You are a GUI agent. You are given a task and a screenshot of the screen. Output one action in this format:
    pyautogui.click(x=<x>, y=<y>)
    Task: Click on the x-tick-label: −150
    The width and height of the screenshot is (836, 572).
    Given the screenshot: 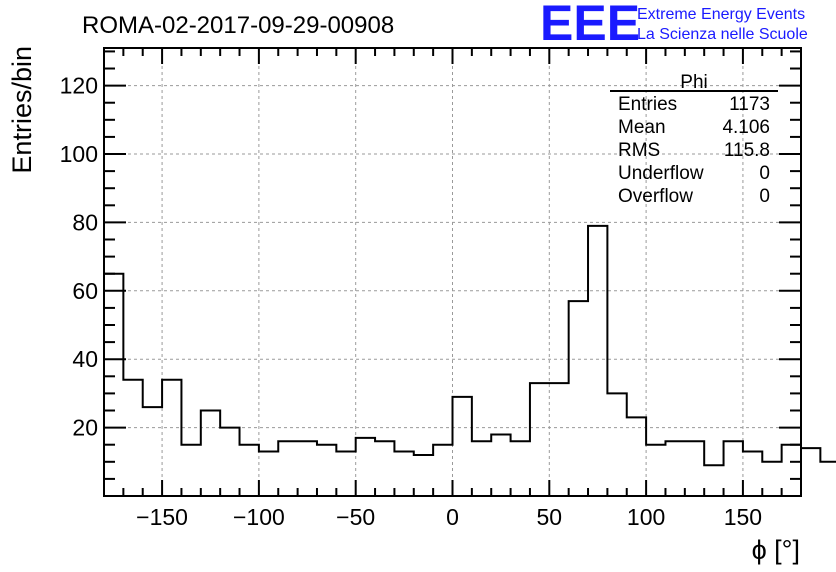 What is the action you would take?
    pyautogui.click(x=162, y=517)
    